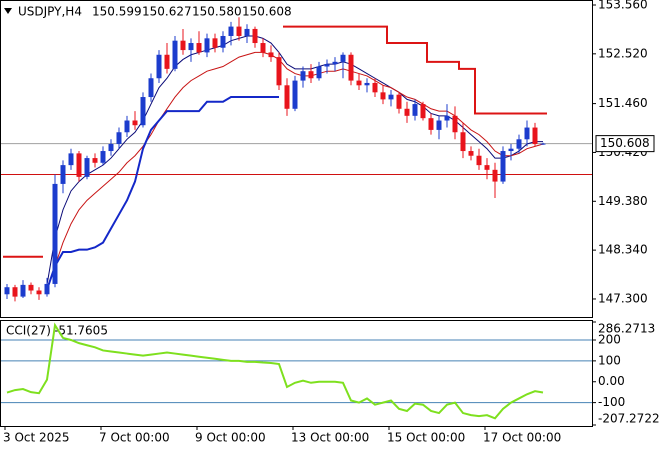  What do you see at coordinates (623, 250) in the screenshot?
I see `y-tick-label: 148.340` at bounding box center [623, 250].